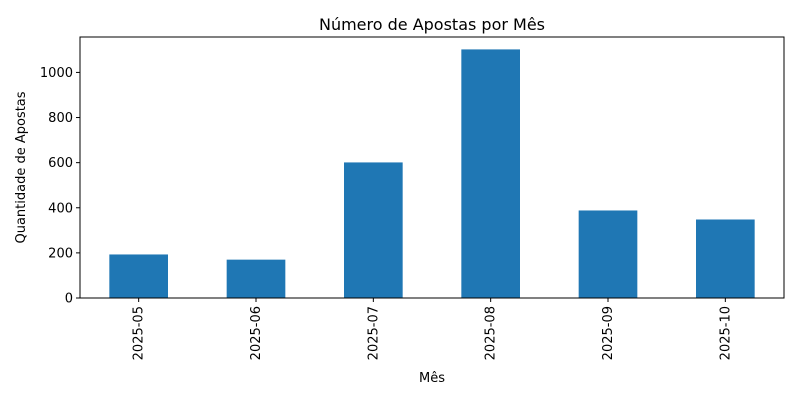 The width and height of the screenshot is (800, 400). What do you see at coordinates (60, 163) in the screenshot?
I see `y-tick-label: 600` at bounding box center [60, 163].